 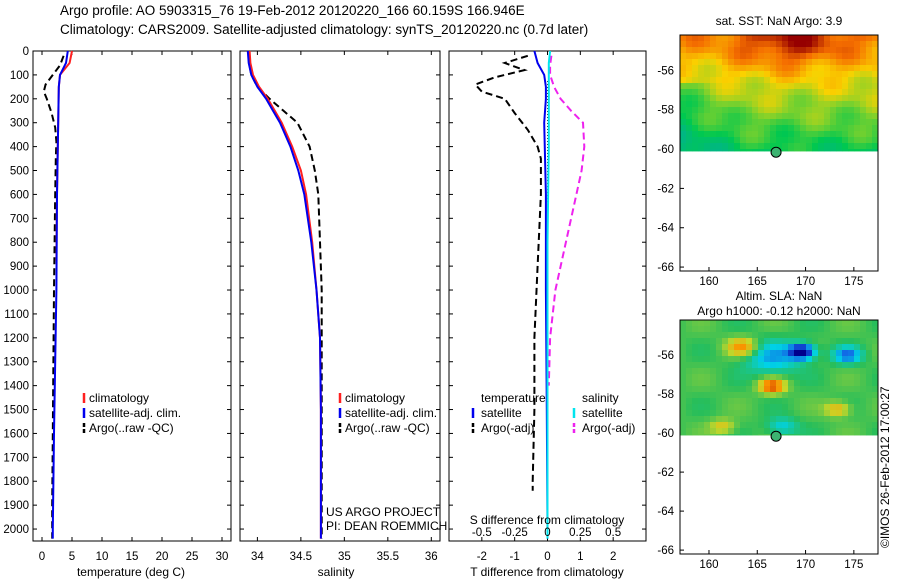 I want to click on depth-tick-label: 1200, so click(x=16, y=339).